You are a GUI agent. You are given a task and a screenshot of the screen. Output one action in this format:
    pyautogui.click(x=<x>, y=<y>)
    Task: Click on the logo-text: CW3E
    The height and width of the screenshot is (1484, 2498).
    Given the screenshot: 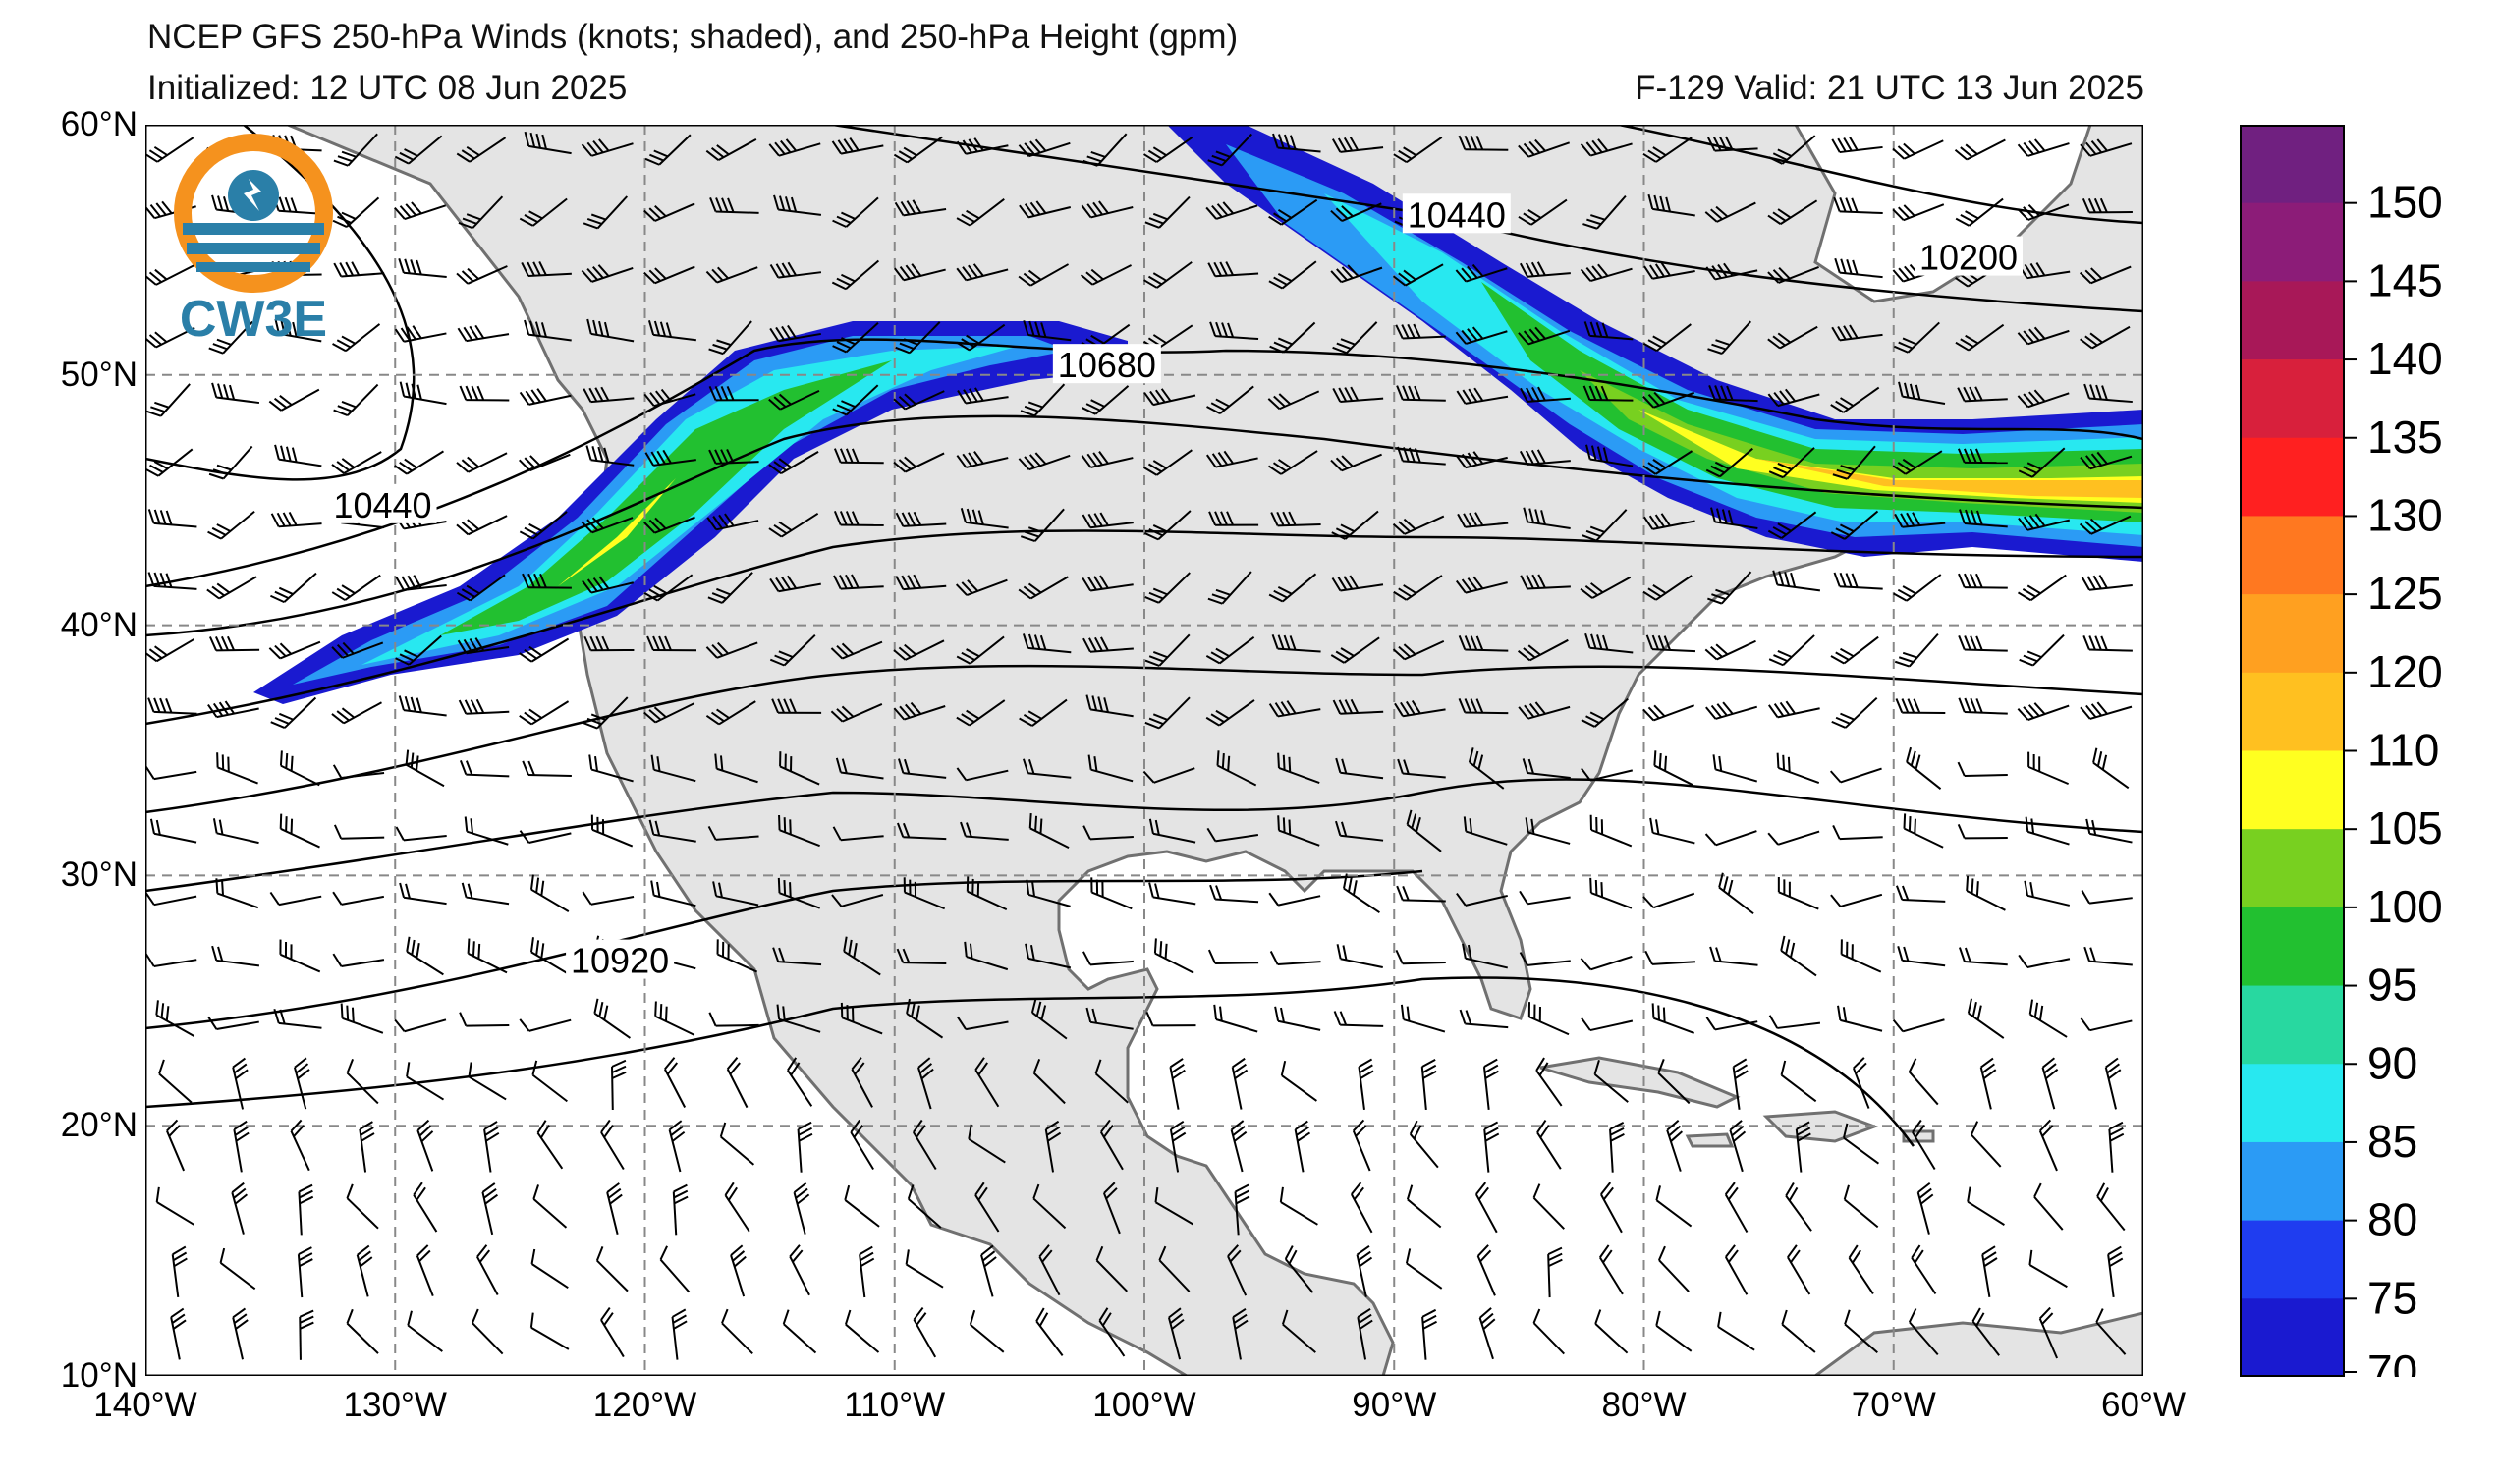 What is the action you would take?
    pyautogui.click(x=253, y=319)
    